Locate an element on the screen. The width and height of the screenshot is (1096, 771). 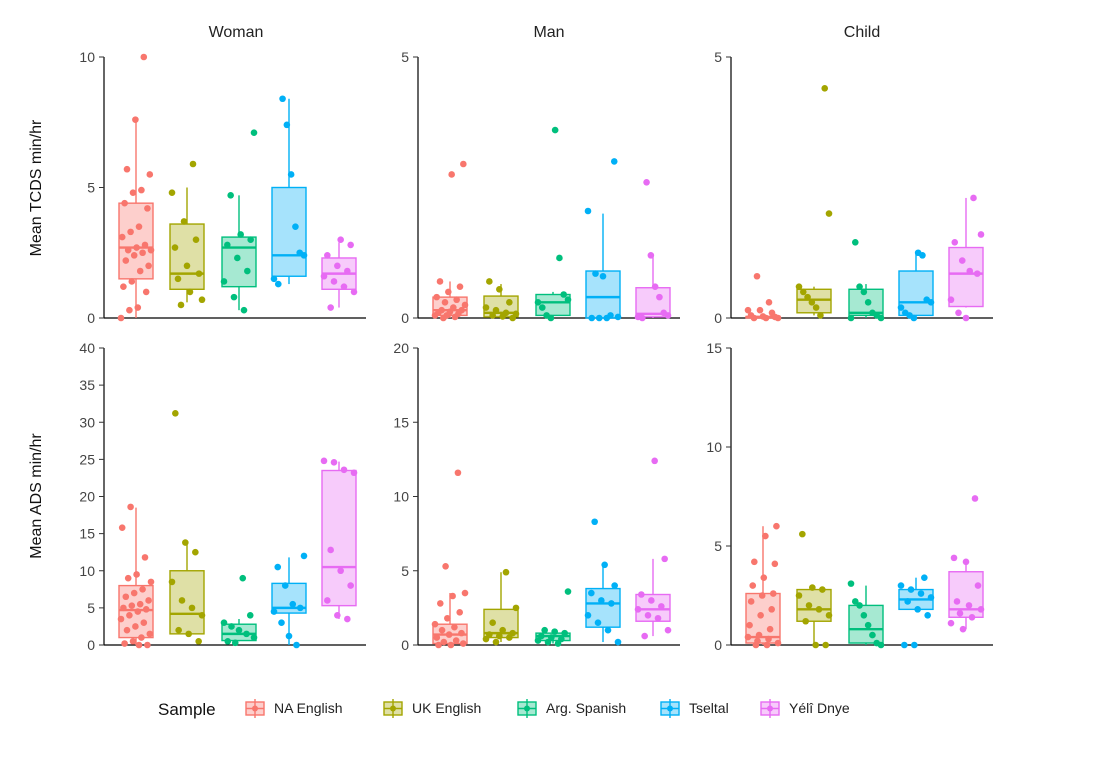
legend-item-uk-english: UK English is located at coordinates (432, 708).